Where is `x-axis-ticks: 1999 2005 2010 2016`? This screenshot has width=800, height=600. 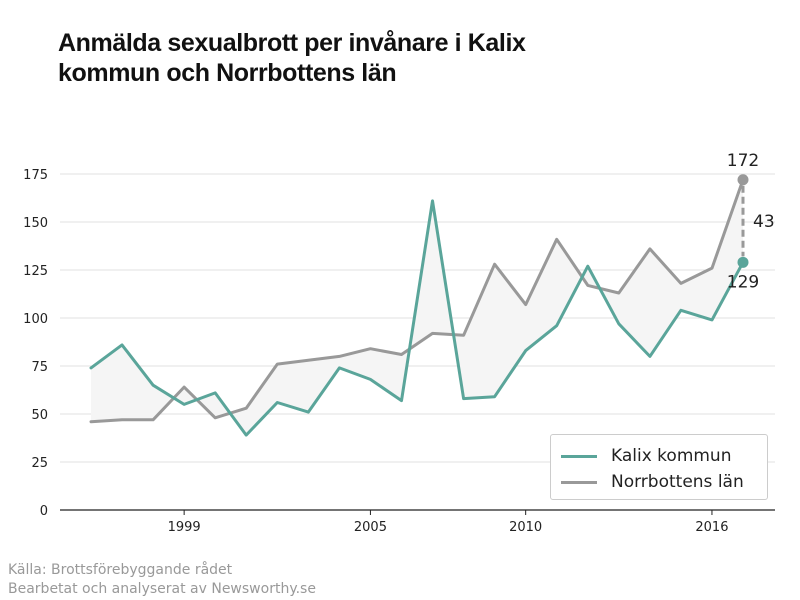
x-axis-ticks: 1999 2005 2010 2016 is located at coordinates (448, 522).